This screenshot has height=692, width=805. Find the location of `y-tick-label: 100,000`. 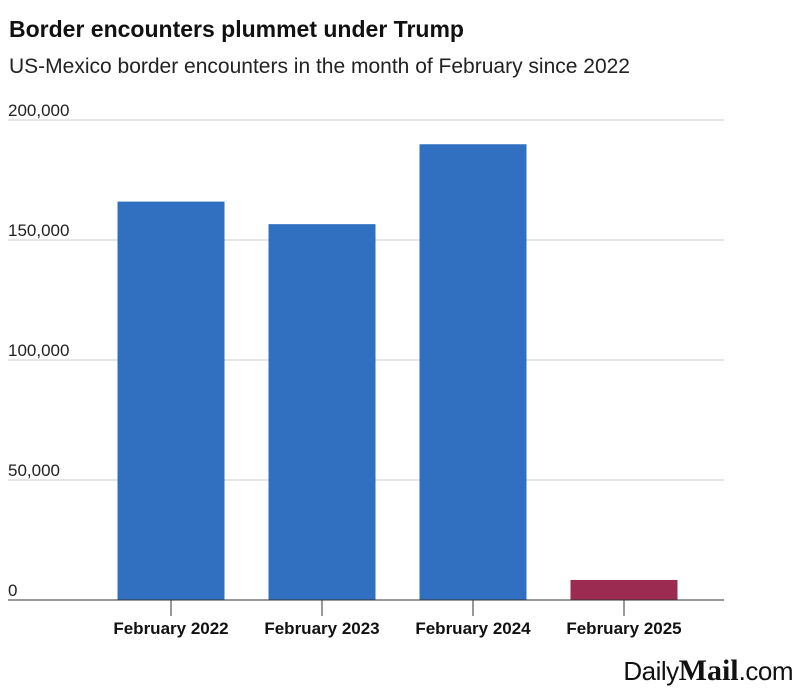

y-tick-label: 100,000 is located at coordinates (38, 350).